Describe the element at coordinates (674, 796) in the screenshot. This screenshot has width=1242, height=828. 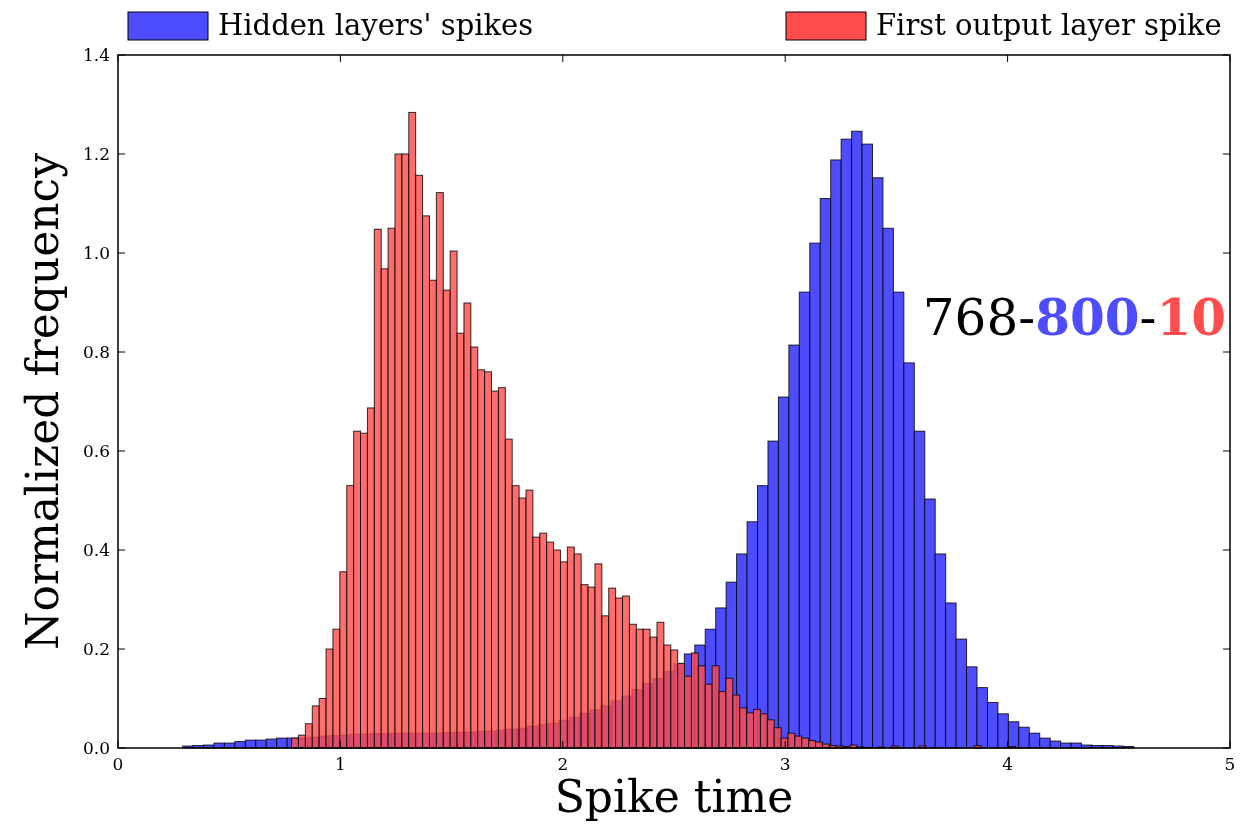
I see `x-axis-title: Spike time` at that location.